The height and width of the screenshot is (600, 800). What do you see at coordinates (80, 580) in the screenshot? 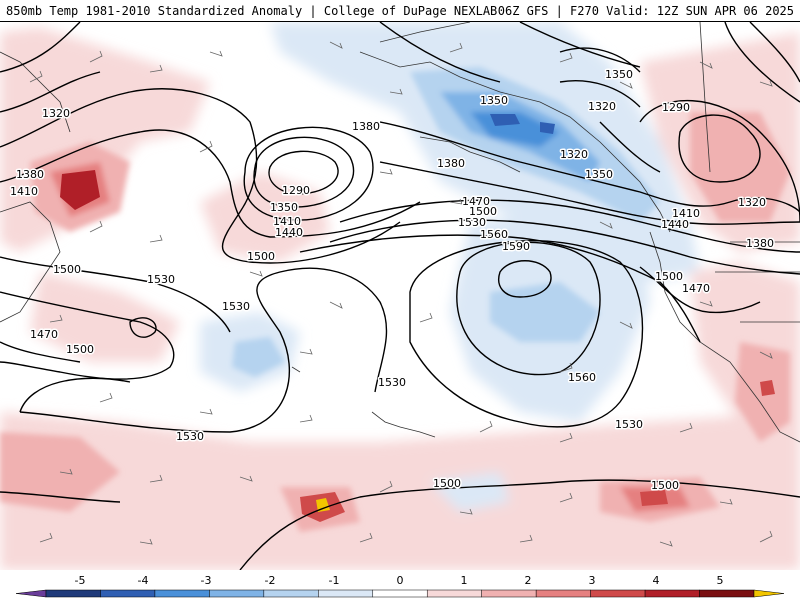
I see `scale-tick-label: -5` at bounding box center [80, 580].